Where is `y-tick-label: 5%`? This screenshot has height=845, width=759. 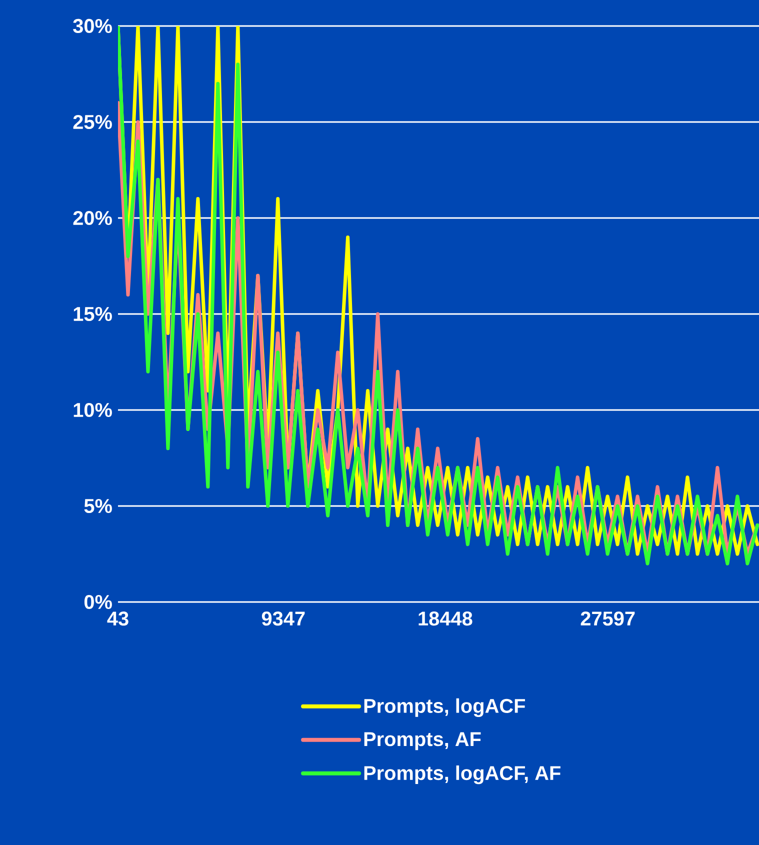 y-tick-label: 5% is located at coordinates (98, 506).